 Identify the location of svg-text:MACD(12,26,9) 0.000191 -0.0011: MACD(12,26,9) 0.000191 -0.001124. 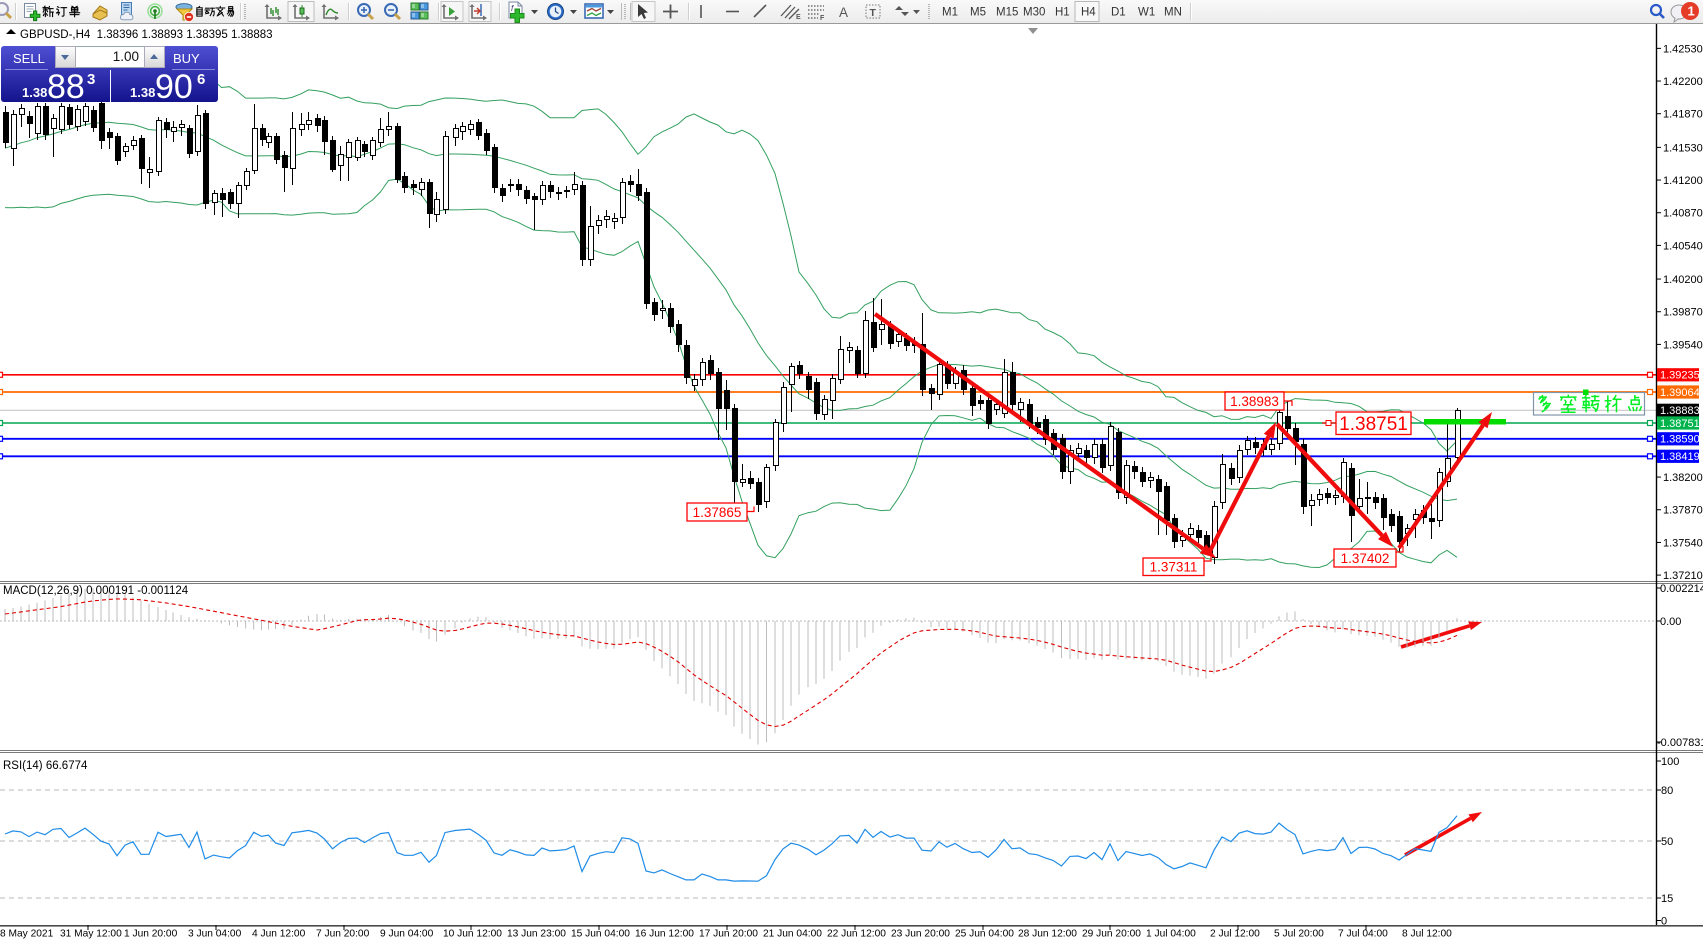
(96, 591).